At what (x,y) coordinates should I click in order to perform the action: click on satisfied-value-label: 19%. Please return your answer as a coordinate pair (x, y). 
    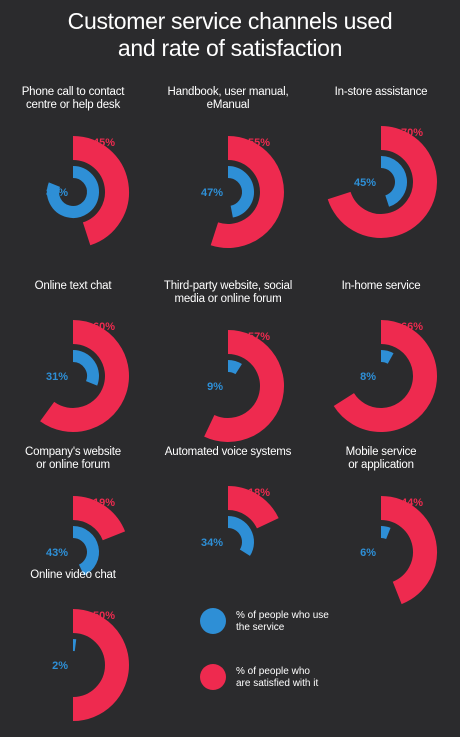
    Looking at the image, I should click on (104, 503).